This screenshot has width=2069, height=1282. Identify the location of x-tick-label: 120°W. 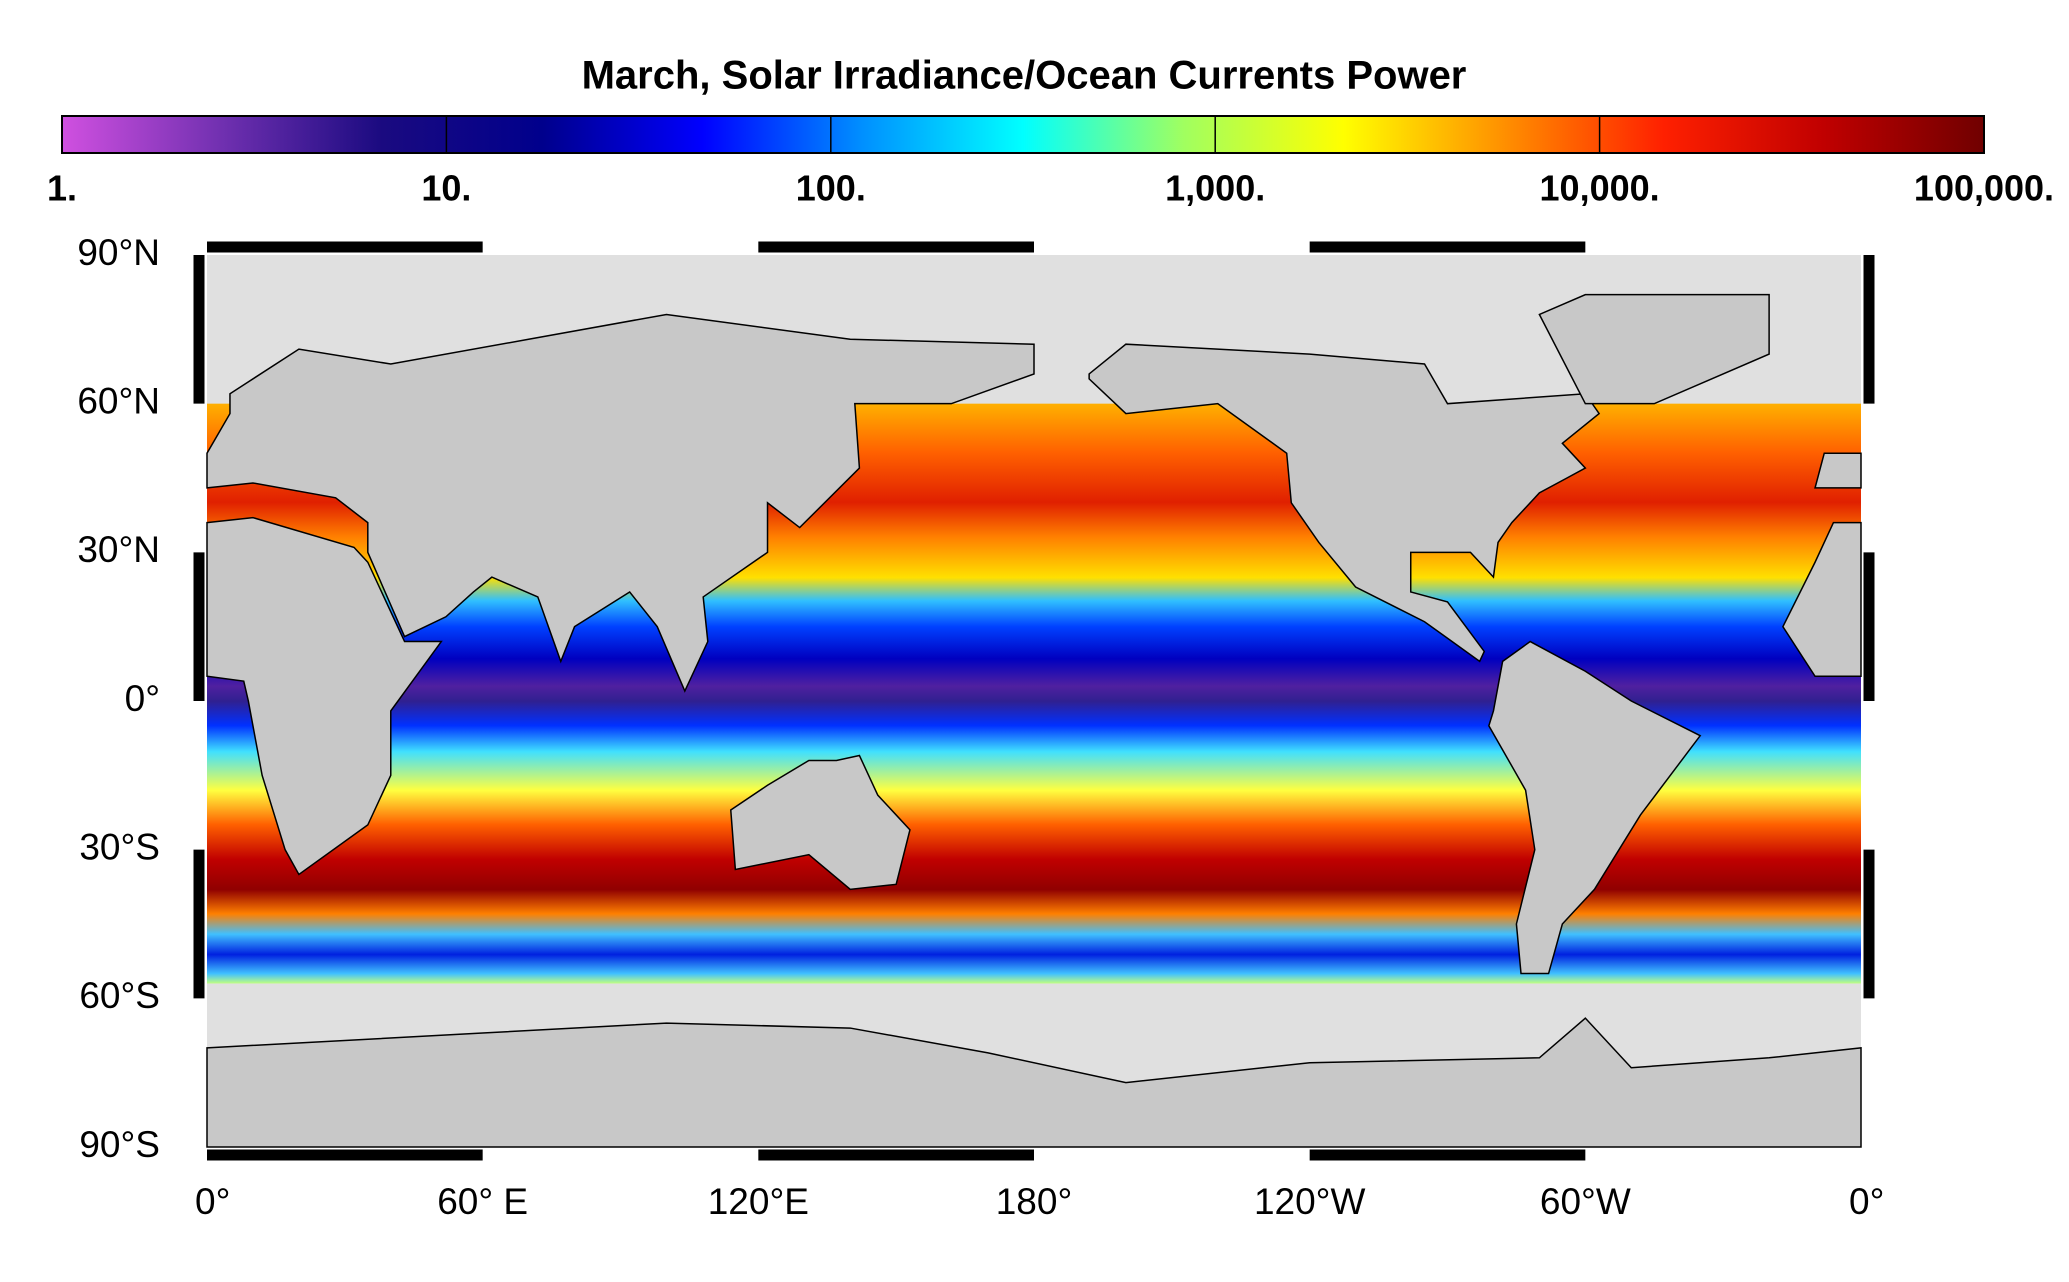
(1310, 1201).